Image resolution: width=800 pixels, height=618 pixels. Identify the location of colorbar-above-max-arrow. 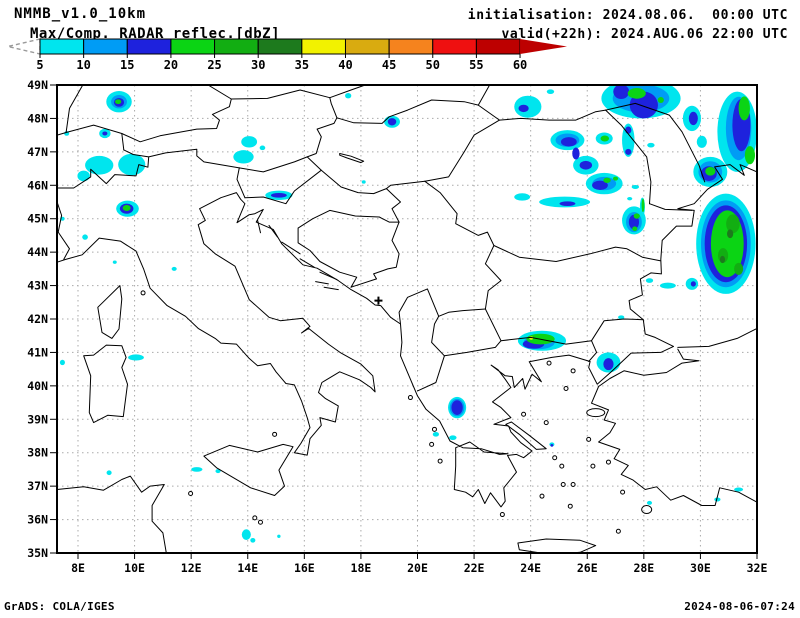
(544, 46).